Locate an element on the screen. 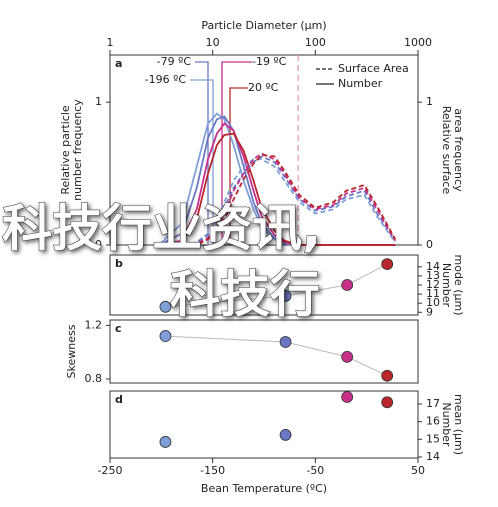  annotation: 20 ºC is located at coordinates (263, 87).